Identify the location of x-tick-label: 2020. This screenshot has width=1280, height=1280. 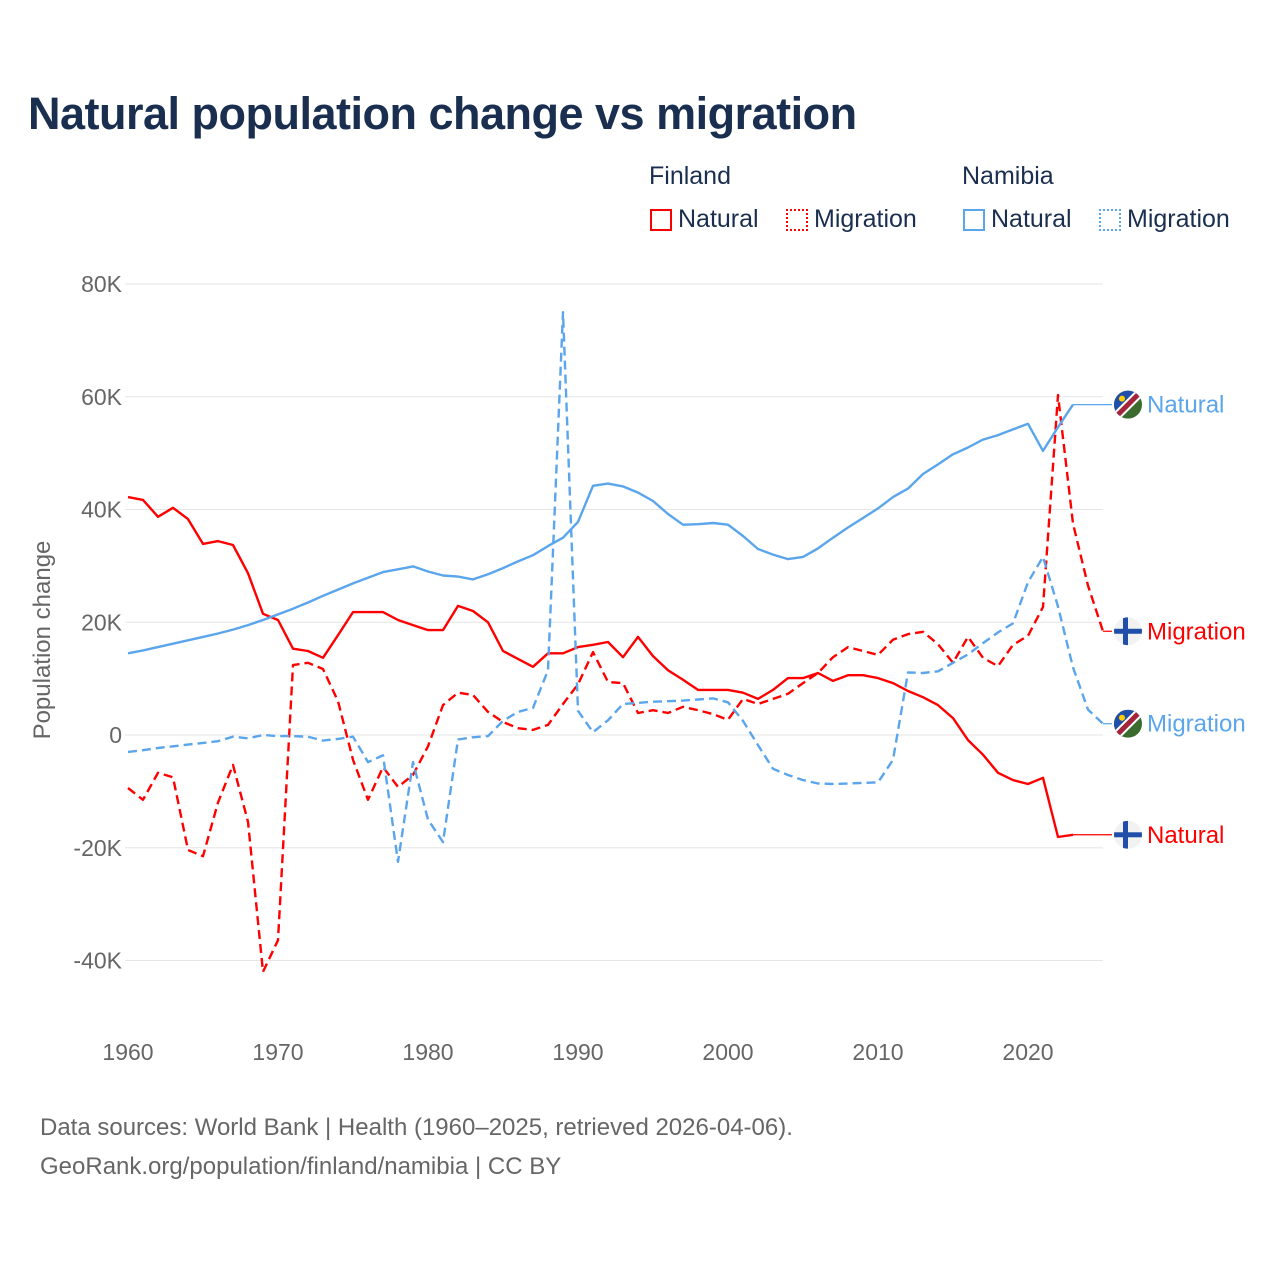
(1027, 1052).